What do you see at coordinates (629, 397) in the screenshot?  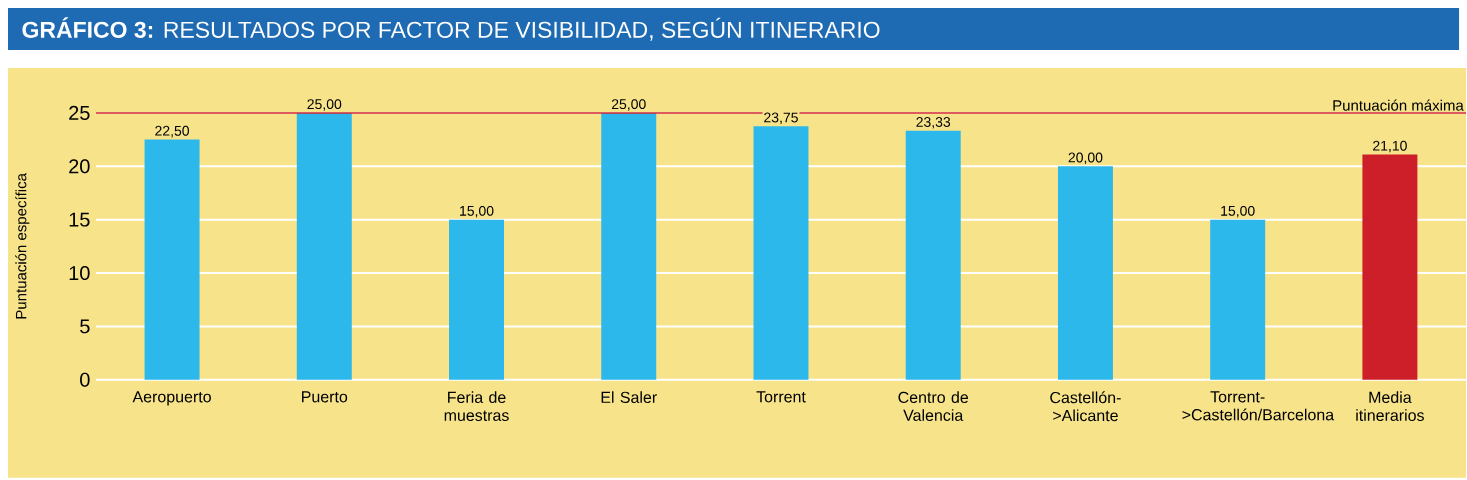 I see `x-tick-label: El Saler` at bounding box center [629, 397].